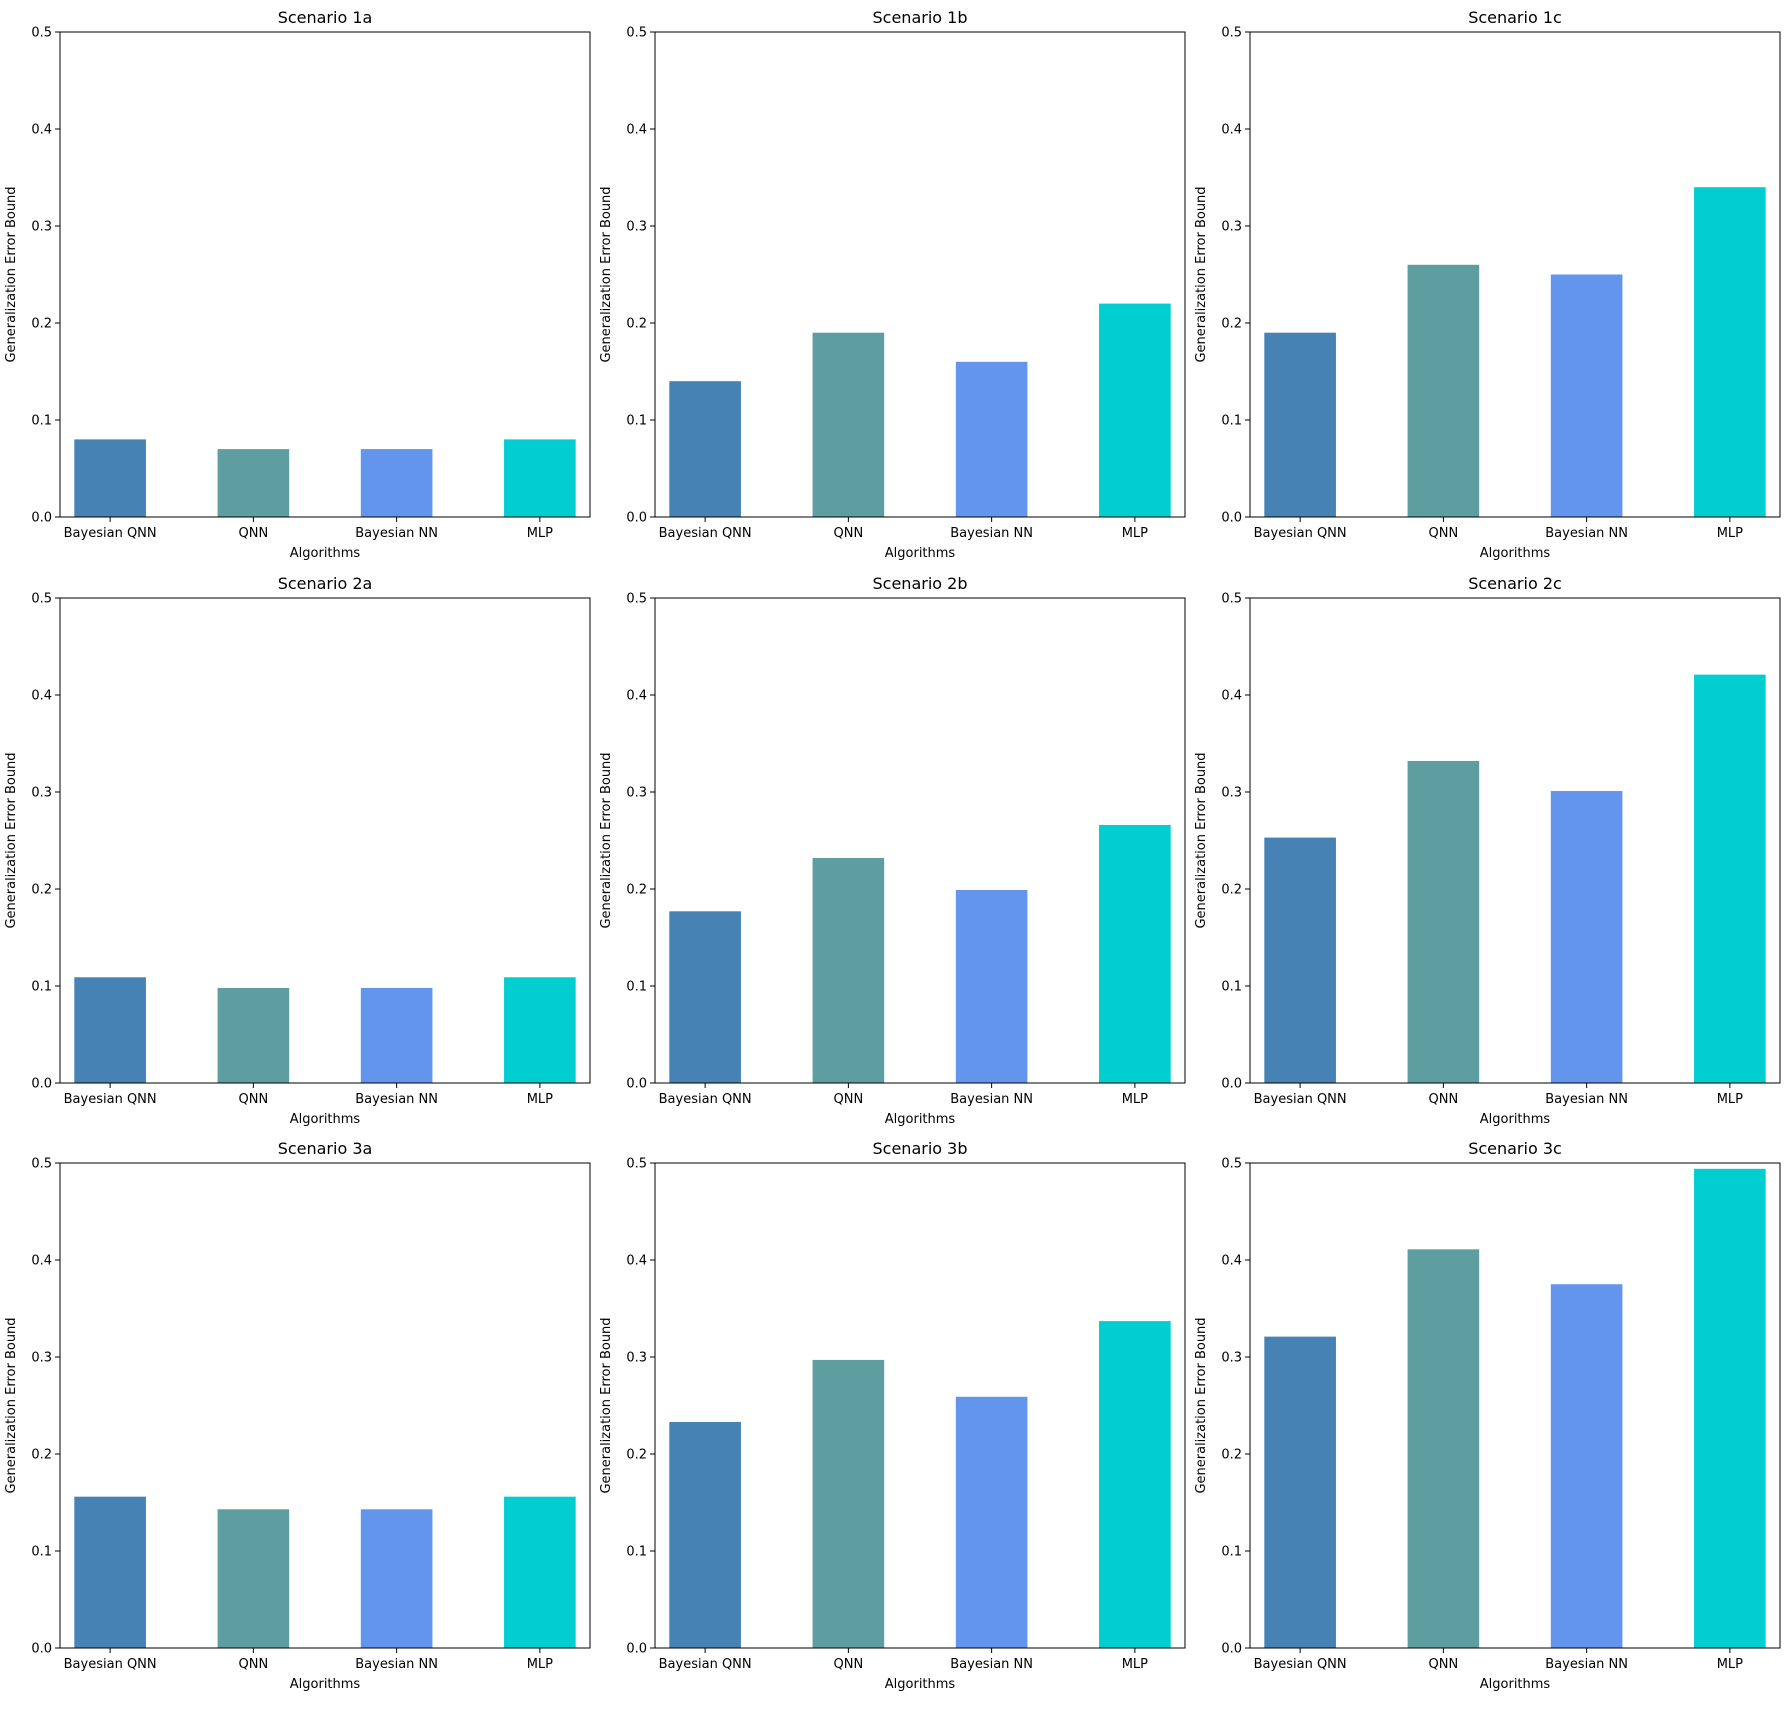  I want to click on chart-title: Scenario 1b, so click(920, 17).